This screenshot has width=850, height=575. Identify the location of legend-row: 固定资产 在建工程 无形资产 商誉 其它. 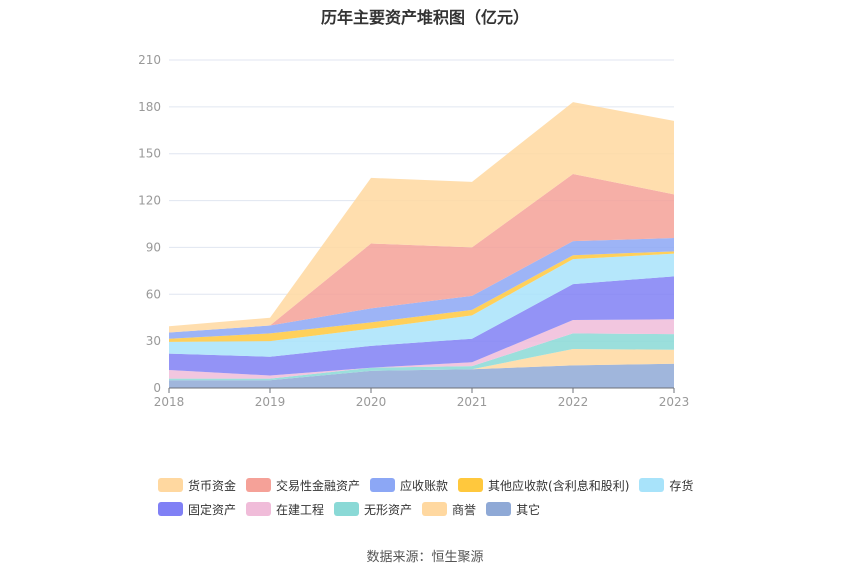
(438, 509).